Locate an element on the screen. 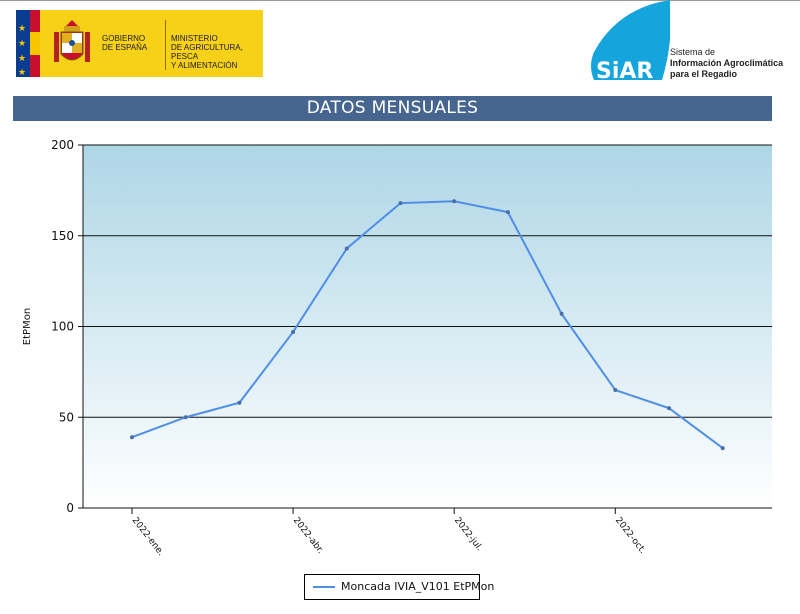 The width and height of the screenshot is (800, 614). x-tick-label: 2022-oct. is located at coordinates (630, 536).